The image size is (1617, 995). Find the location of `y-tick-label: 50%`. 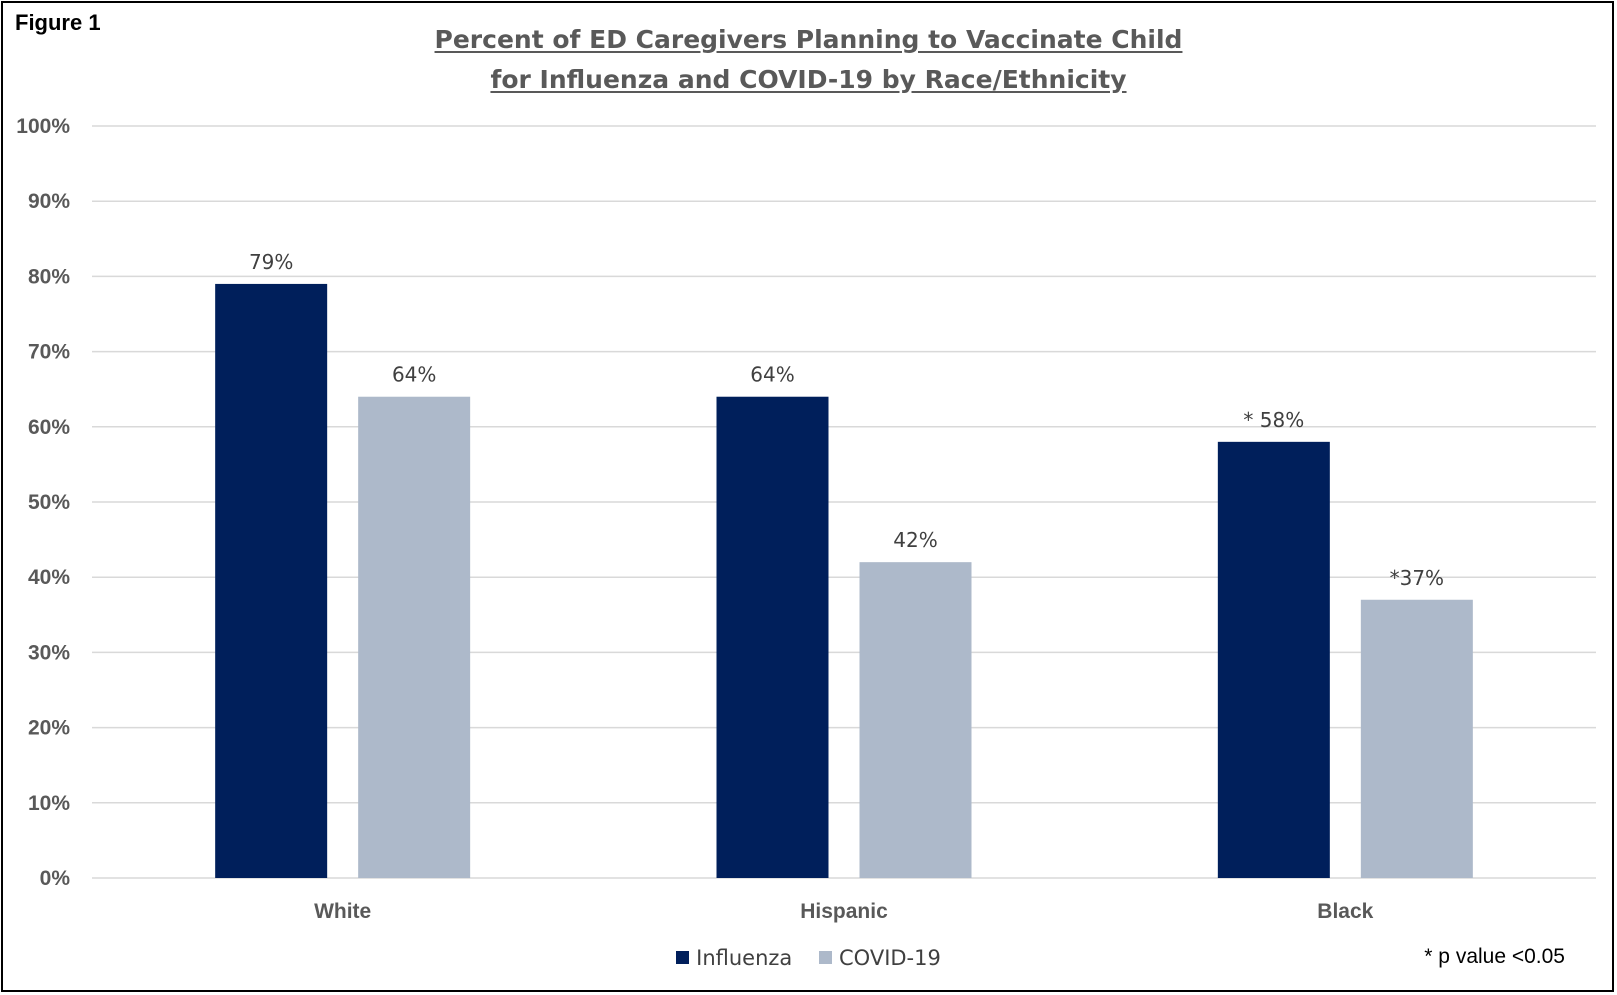

y-tick-label: 50% is located at coordinates (49, 502).